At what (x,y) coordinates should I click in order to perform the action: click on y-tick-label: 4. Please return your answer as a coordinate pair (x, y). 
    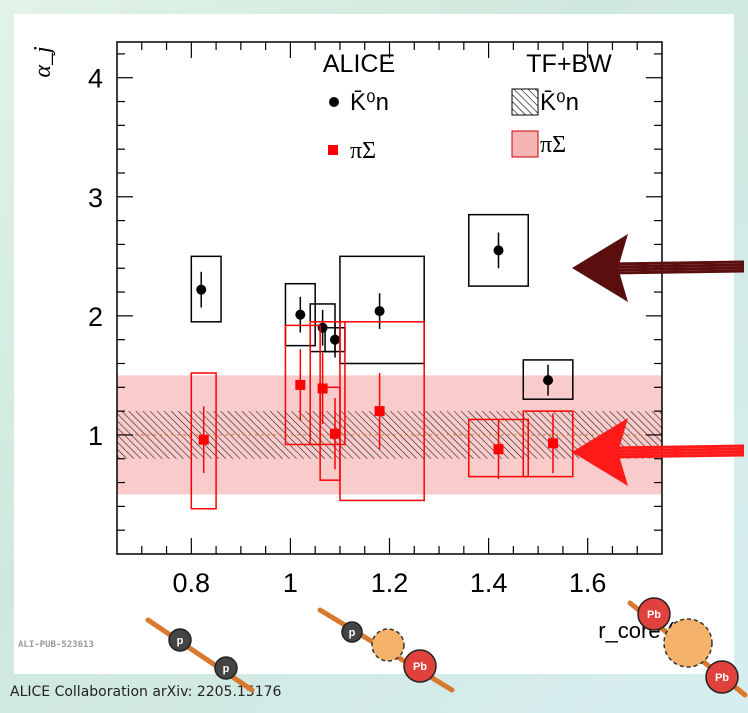
    Looking at the image, I should click on (95, 79).